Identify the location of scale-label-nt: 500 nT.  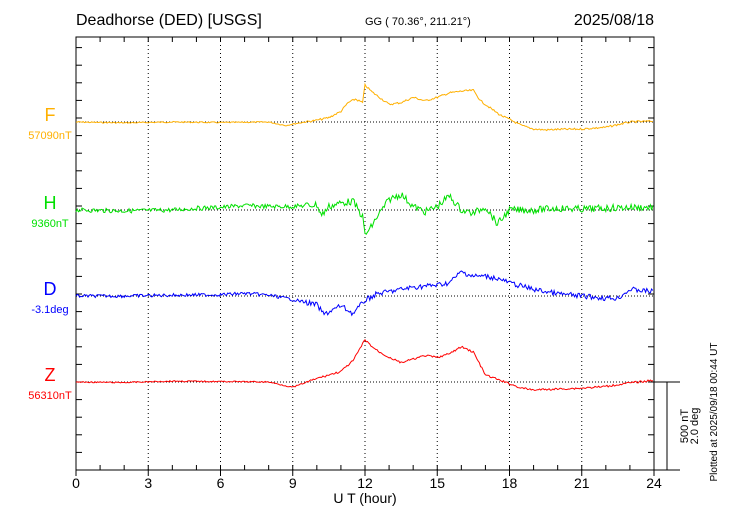
(685, 426).